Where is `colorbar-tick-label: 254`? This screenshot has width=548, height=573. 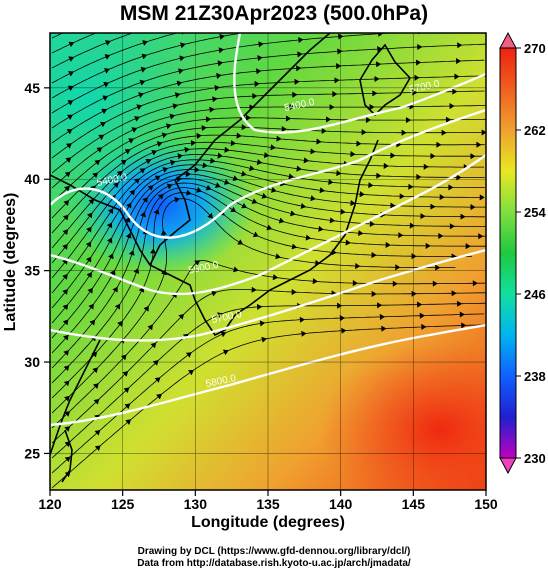
colorbar-tick-label: 254 is located at coordinates (535, 212).